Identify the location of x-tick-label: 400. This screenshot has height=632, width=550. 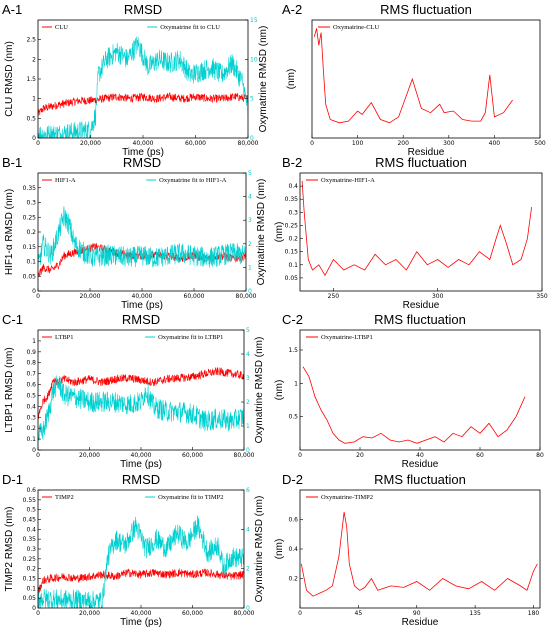
(495, 143).